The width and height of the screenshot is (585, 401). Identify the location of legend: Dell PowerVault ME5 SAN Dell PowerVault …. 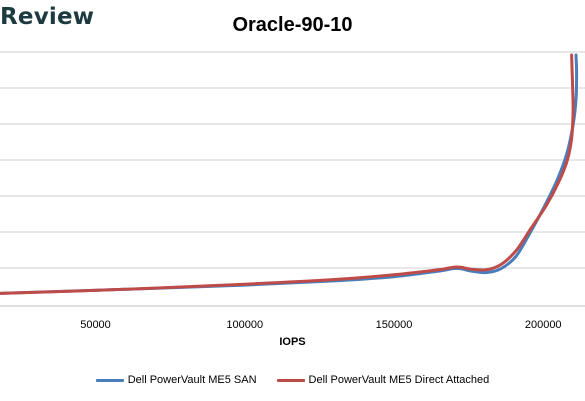
(292, 380).